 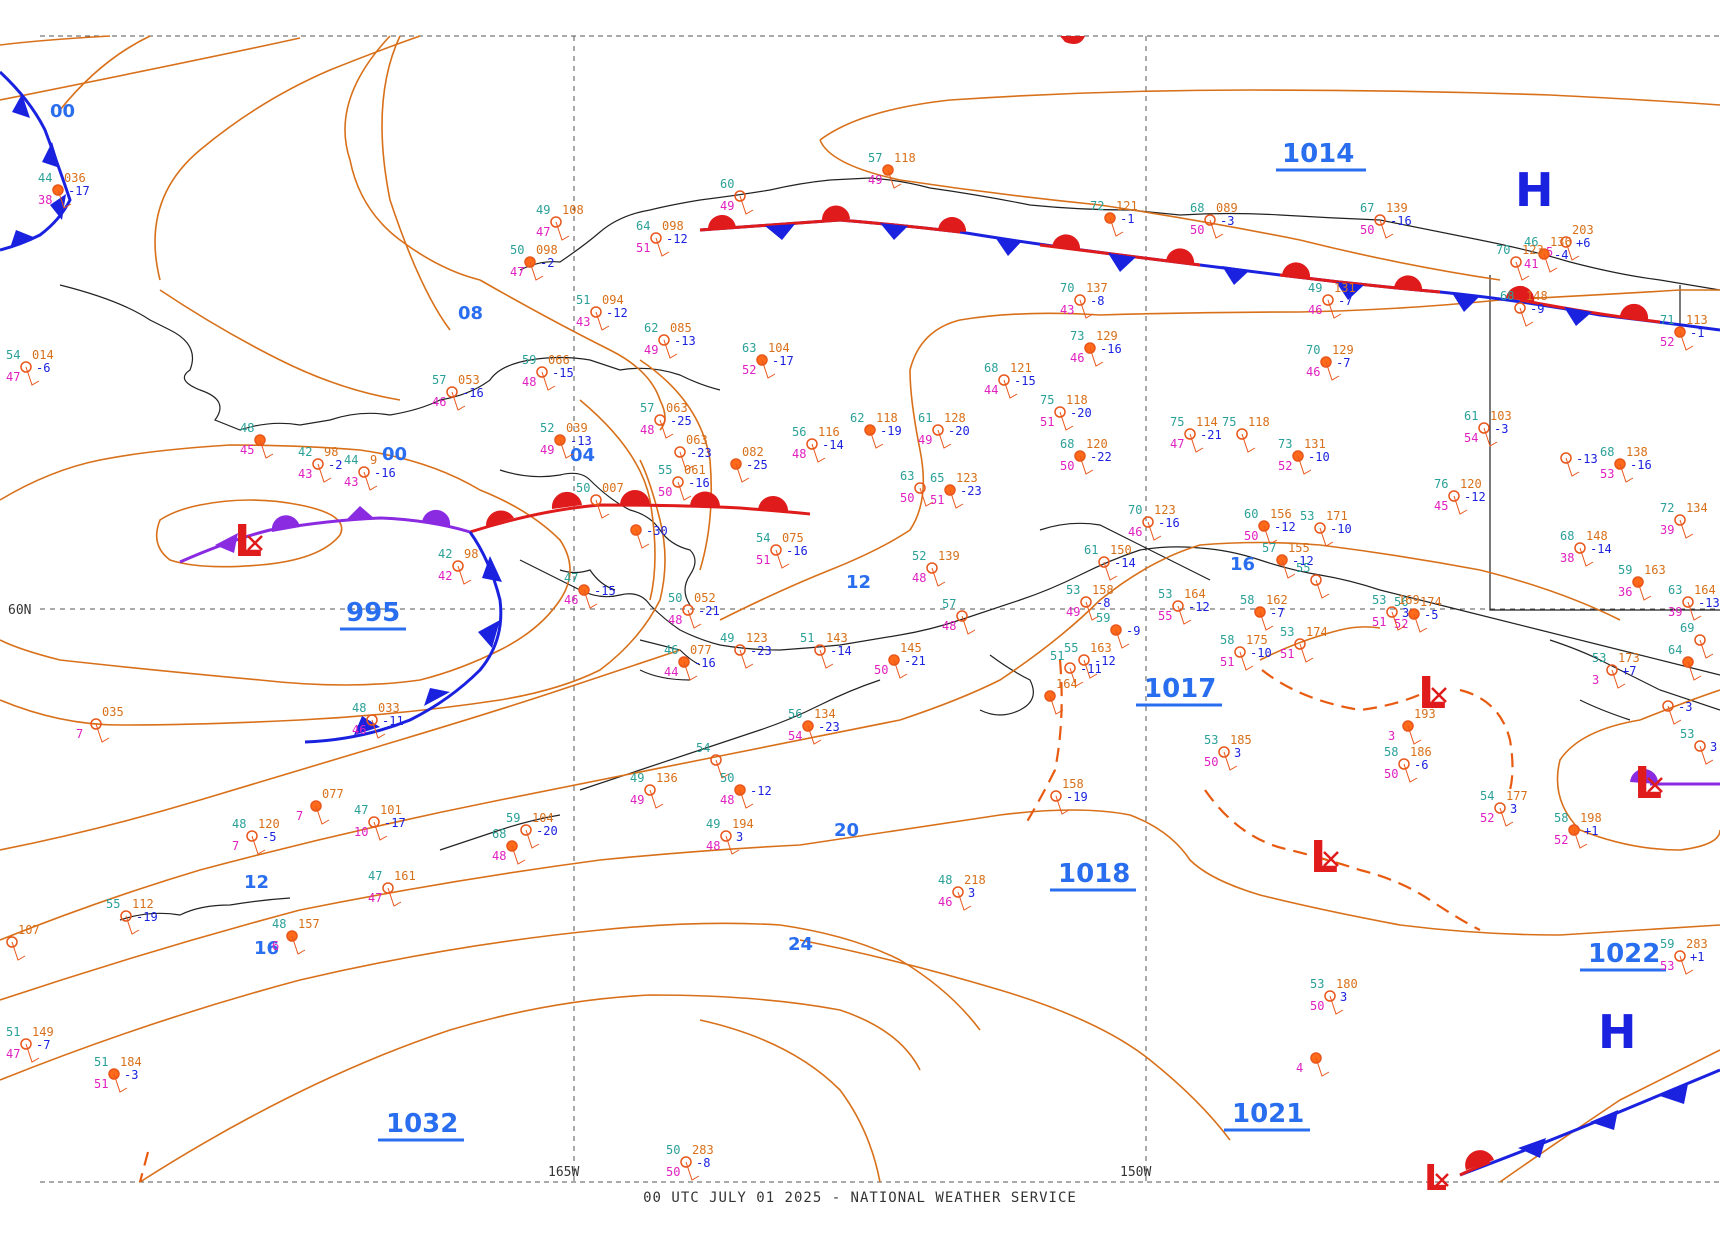 What do you see at coordinates (694, 610) in the screenshot?
I see `station-plot: 50 052 48 -21` at bounding box center [694, 610].